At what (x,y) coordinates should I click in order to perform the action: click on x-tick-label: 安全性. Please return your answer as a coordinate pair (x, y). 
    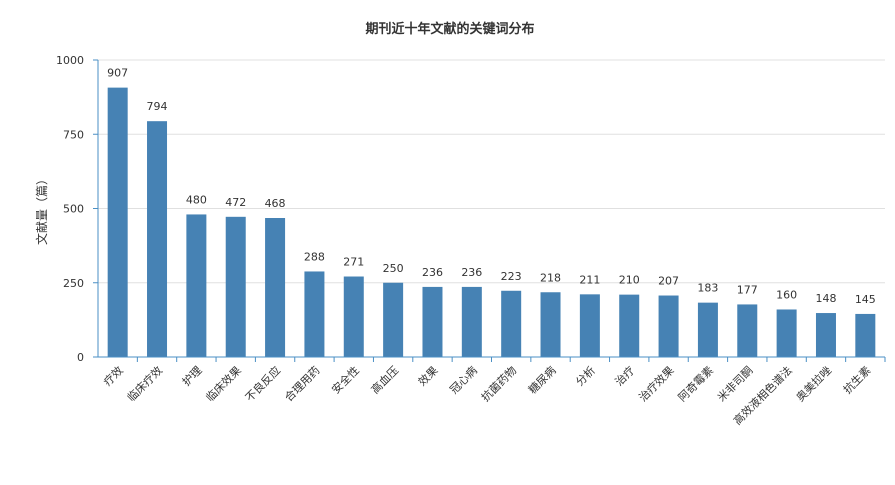
    Looking at the image, I should click on (345, 379).